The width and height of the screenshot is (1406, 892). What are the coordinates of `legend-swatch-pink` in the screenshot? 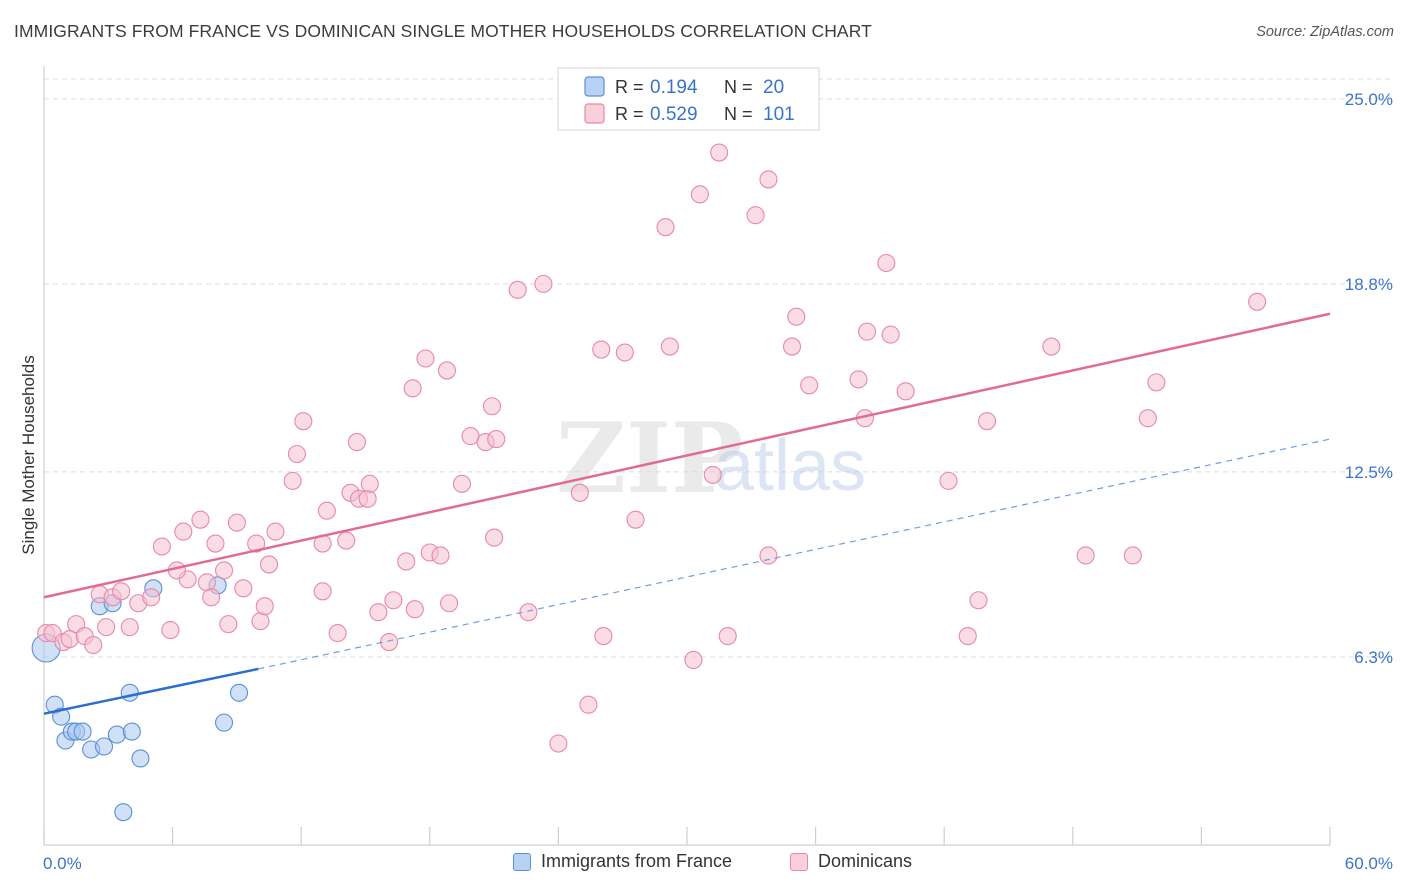 It's located at (799, 861).